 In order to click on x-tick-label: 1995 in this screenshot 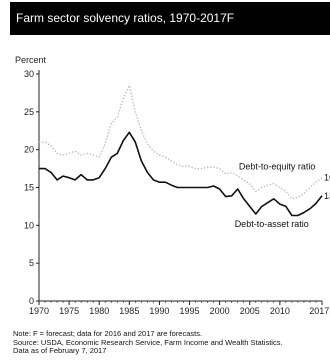, I will do `click(190, 311)`.